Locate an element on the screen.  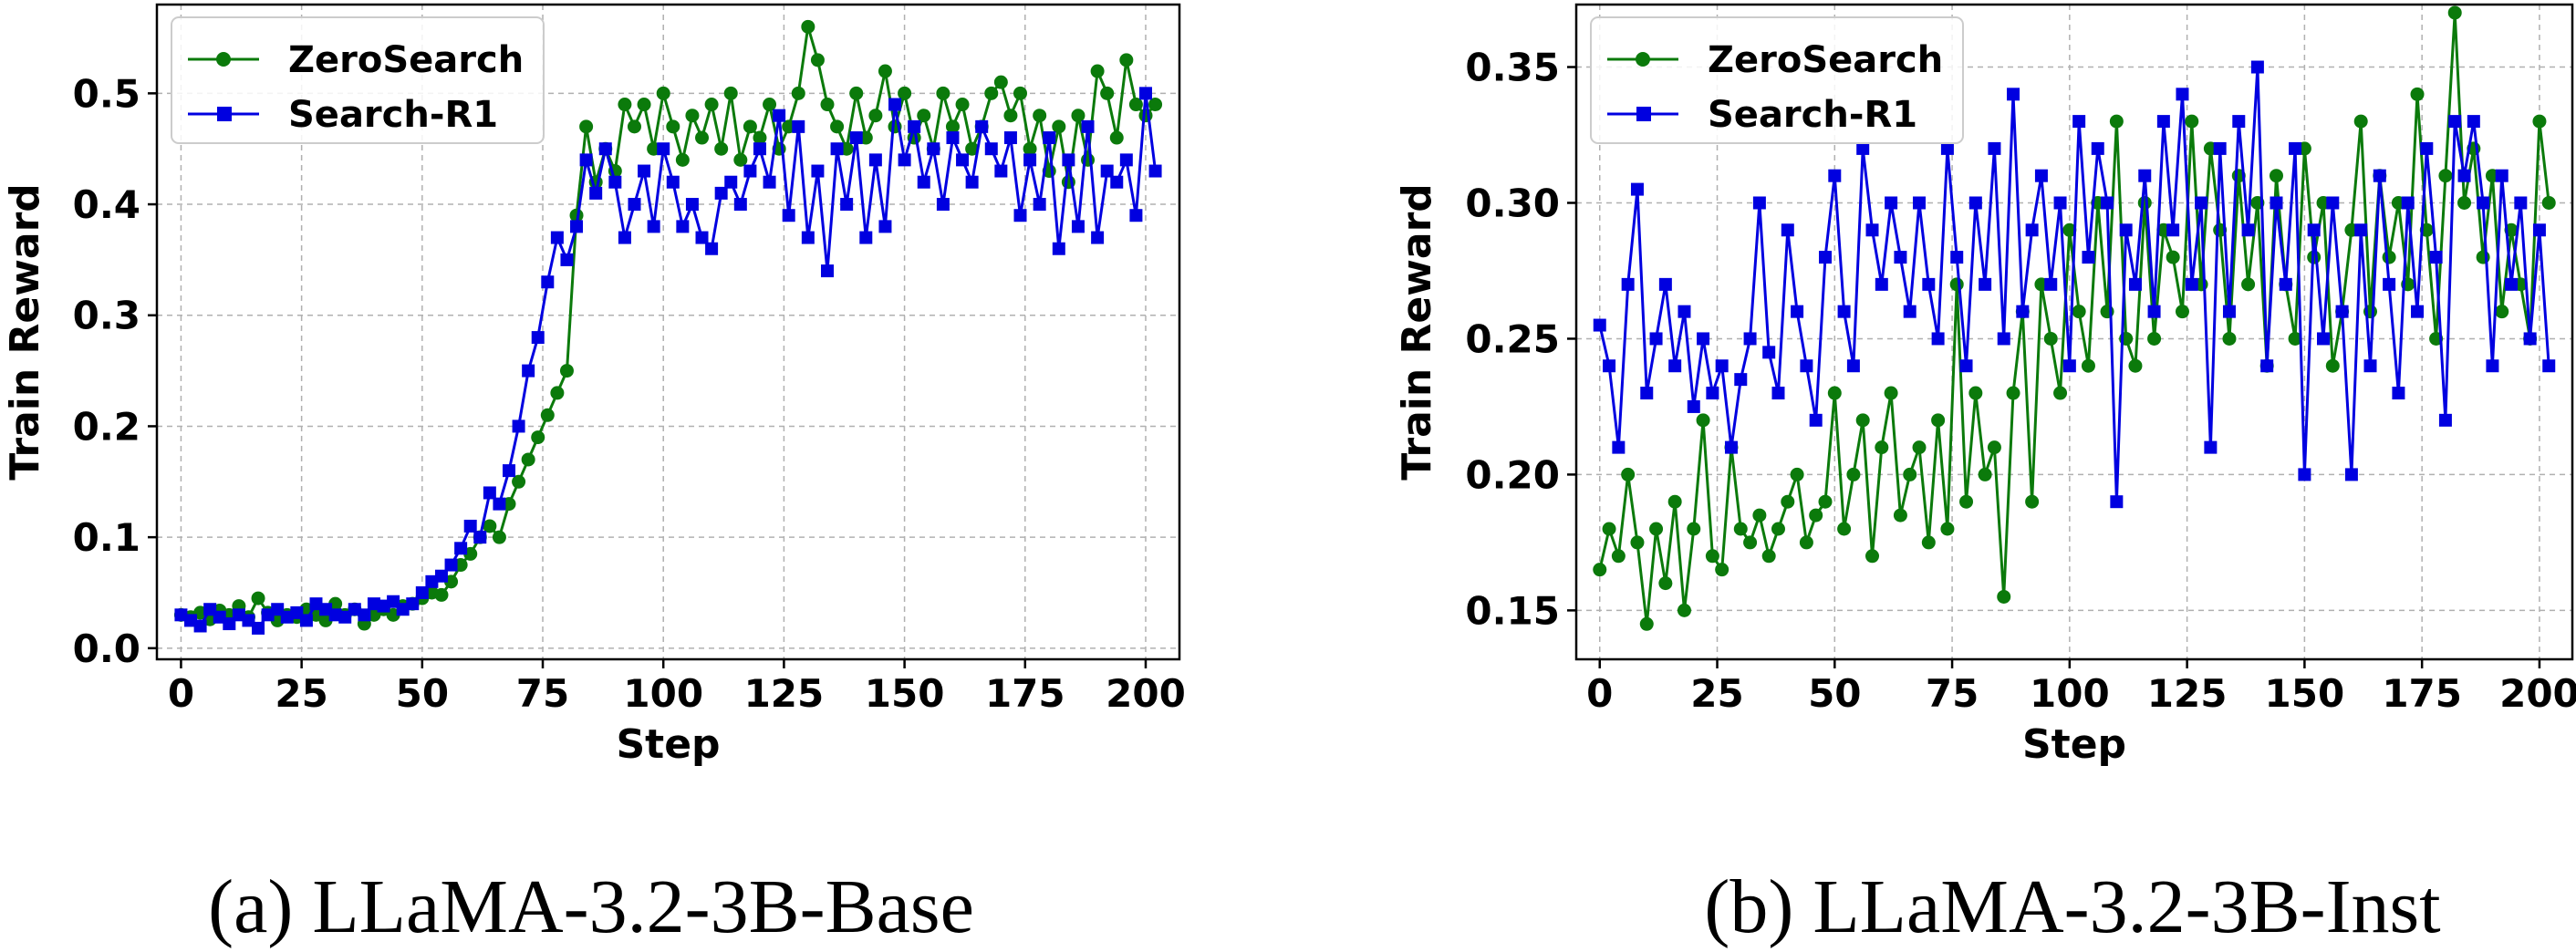
x-tick-label: 175 is located at coordinates (1025, 694).